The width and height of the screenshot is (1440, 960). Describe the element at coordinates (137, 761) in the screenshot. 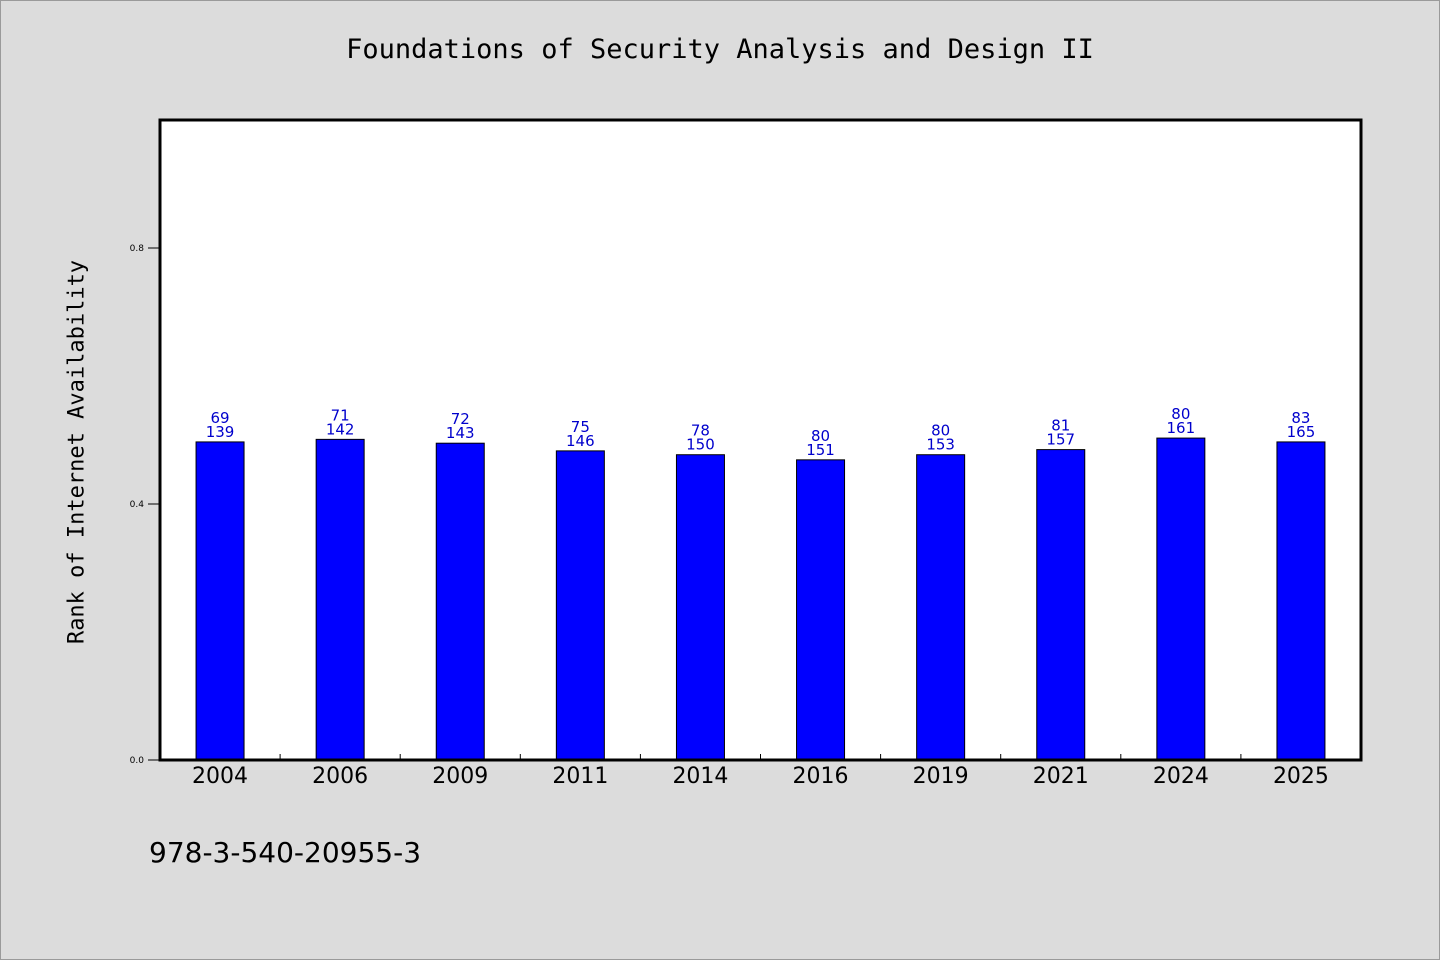

I see `y-tick-label: 0.0` at that location.